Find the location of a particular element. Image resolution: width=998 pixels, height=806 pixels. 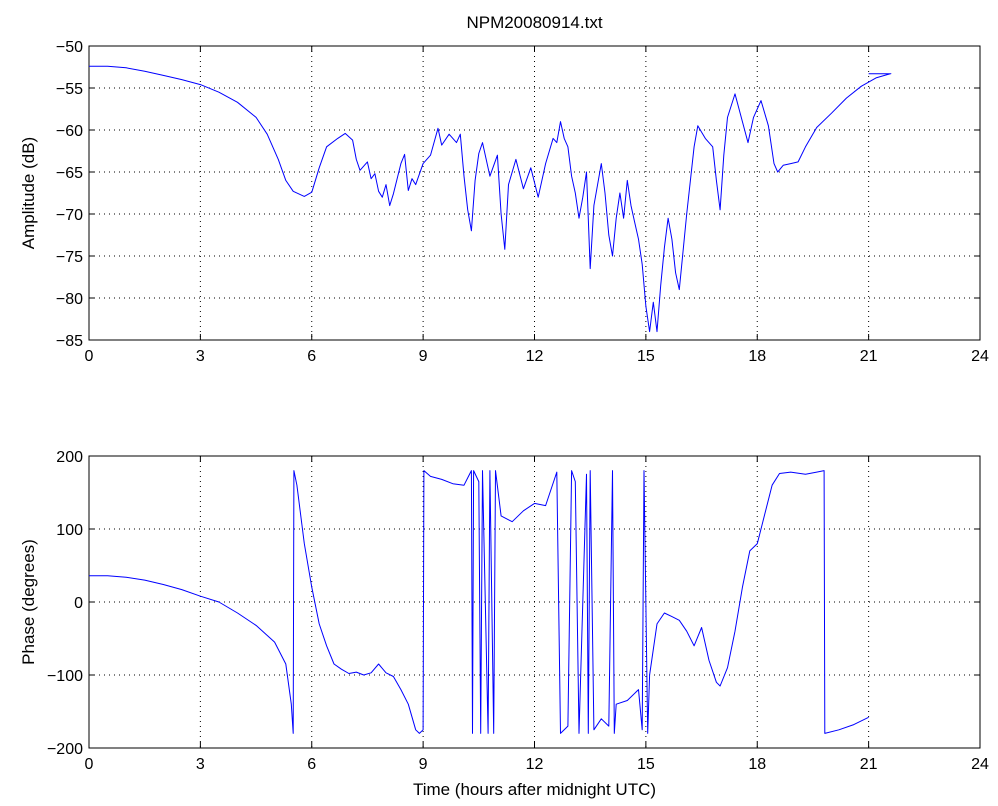

y-tick-label: −55 is located at coordinates (69, 89).